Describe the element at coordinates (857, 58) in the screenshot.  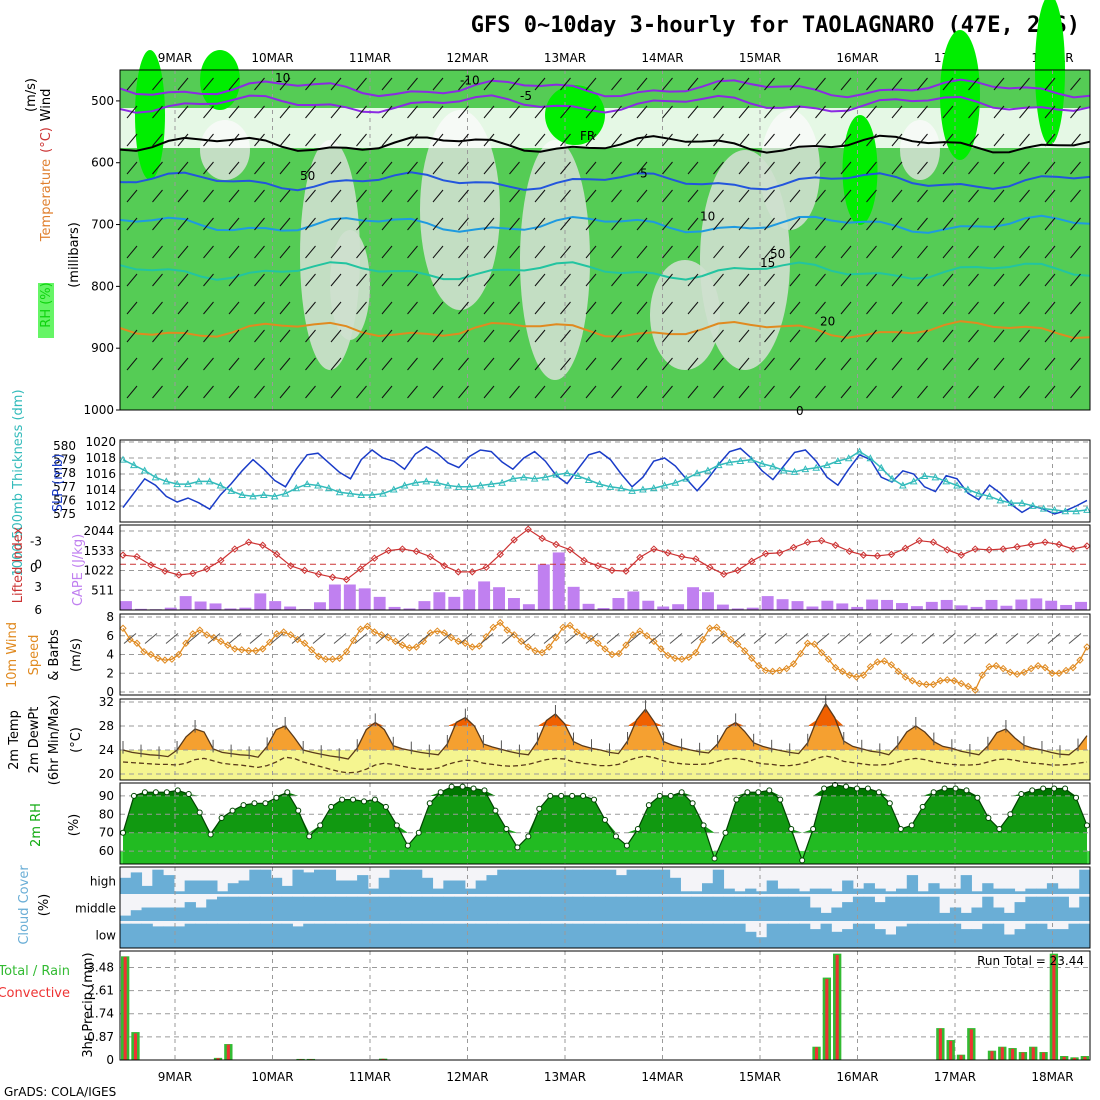
I see `day-label-top: 16MAR` at that location.